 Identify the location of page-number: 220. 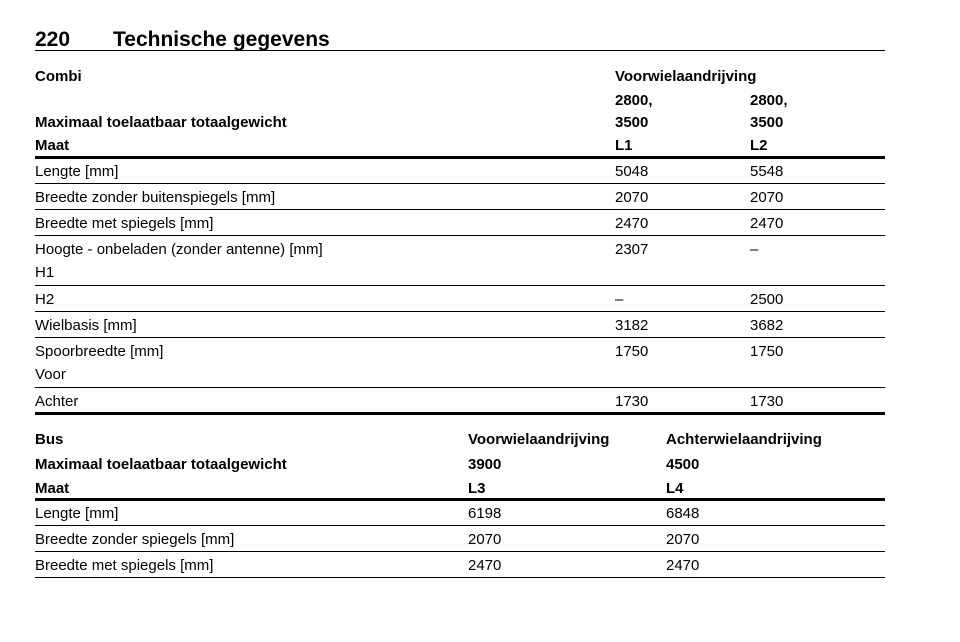
(53, 39).